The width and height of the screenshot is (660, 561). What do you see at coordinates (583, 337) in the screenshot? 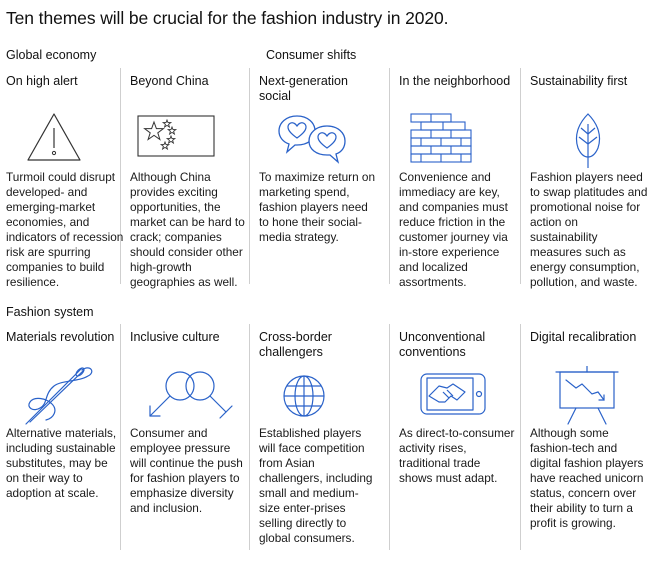
I see `theme-title: Digital recalibration` at bounding box center [583, 337].